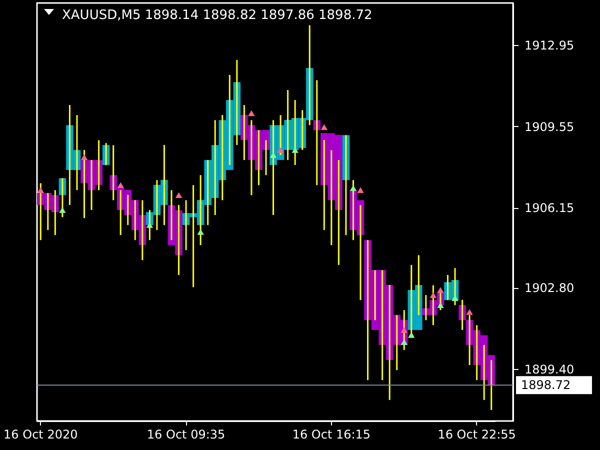 This screenshot has height=450, width=600. Describe the element at coordinates (477, 435) in the screenshot. I see `x-tick-label: 16 Oct 22:55` at that location.